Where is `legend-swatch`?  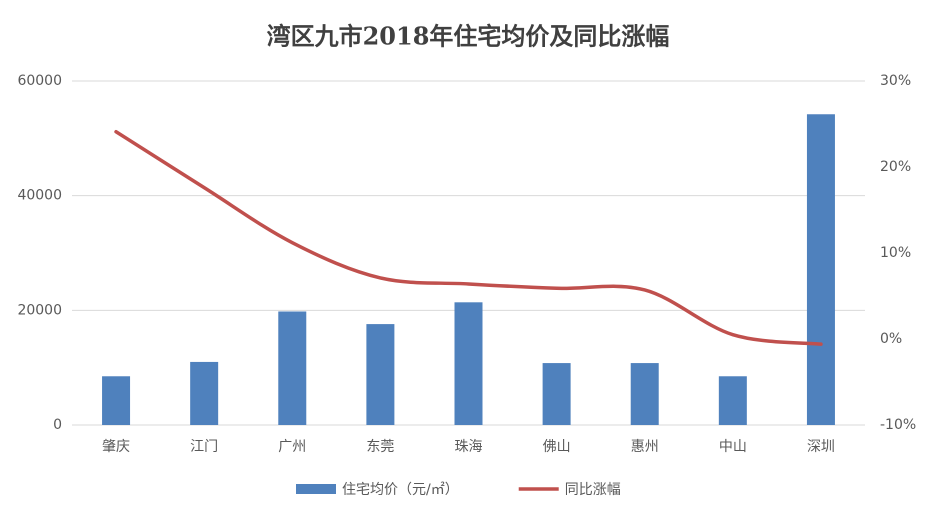
legend-swatch is located at coordinates (316, 489).